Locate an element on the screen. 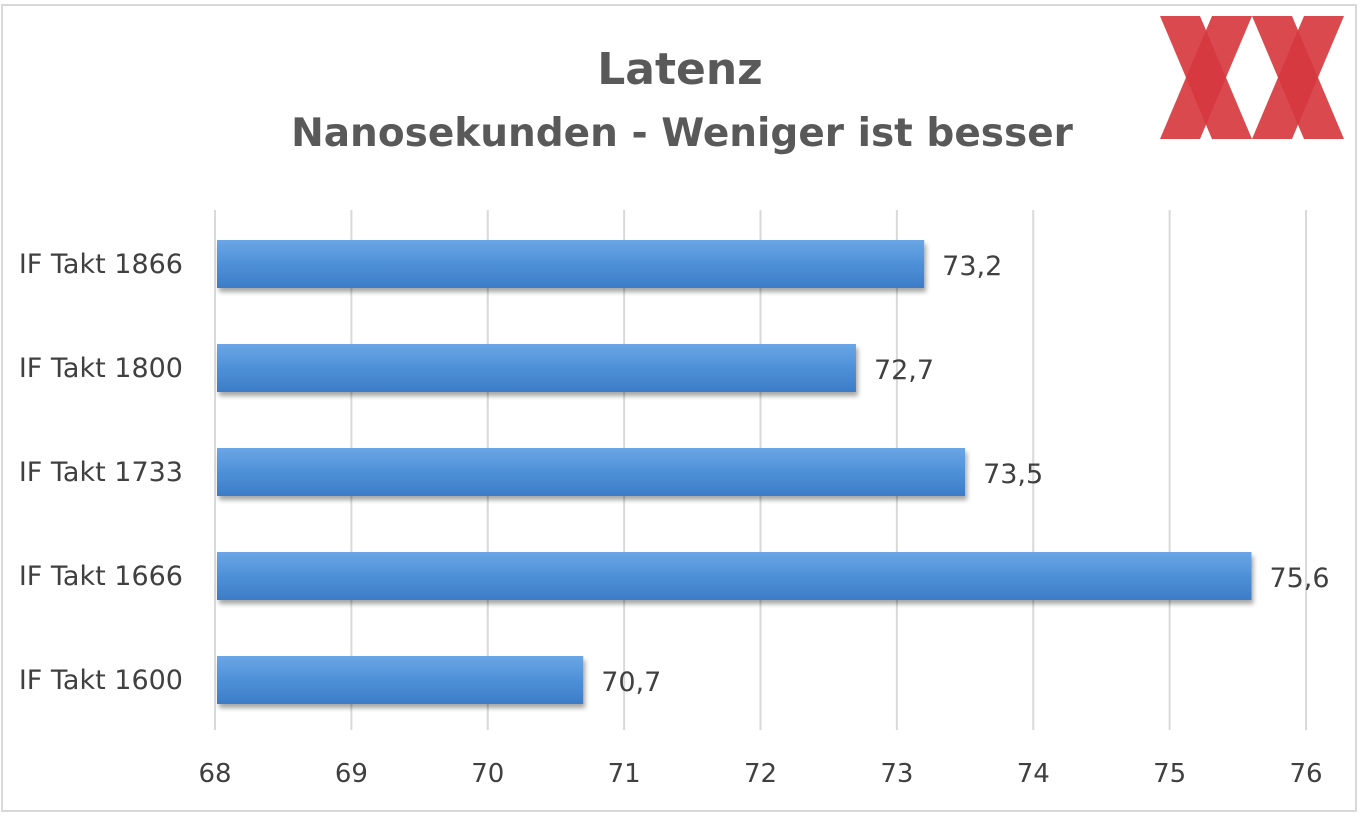  category-label: IF Takt 1666 is located at coordinates (101, 576).